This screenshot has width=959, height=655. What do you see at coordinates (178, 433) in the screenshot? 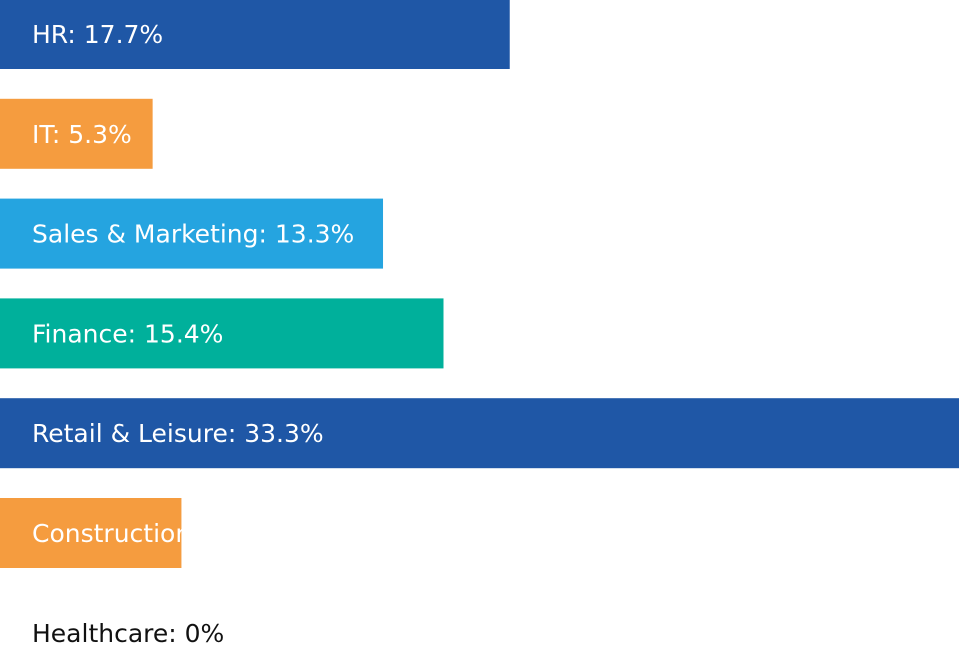
I see `bar-label: Retail & Leisure: 33.3%` at bounding box center [178, 433].